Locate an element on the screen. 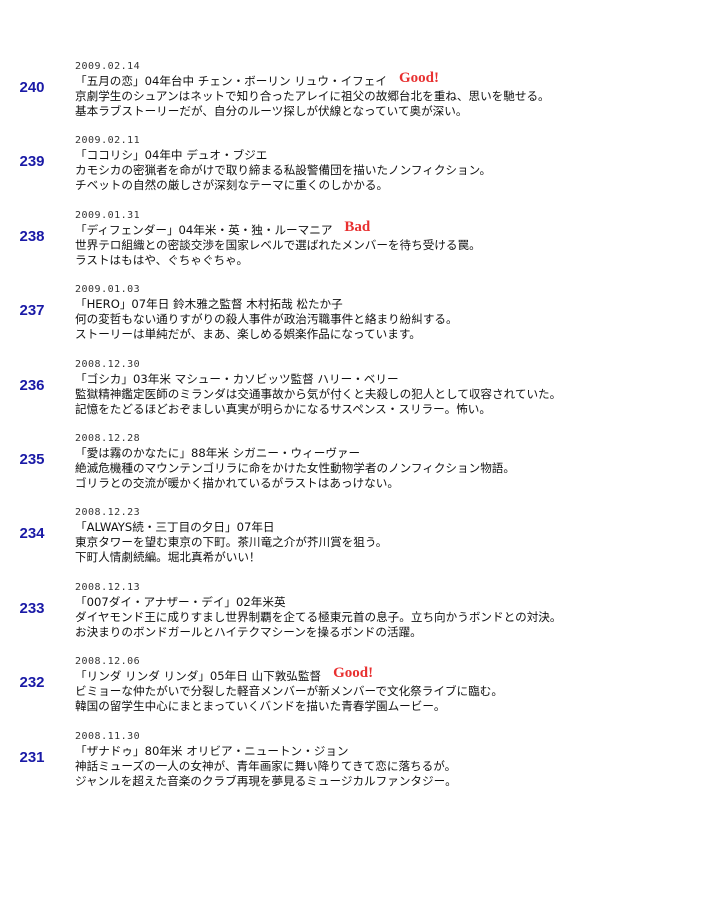 The width and height of the screenshot is (720, 900). title-line: 「HERO」07年日 鈴木雅之監督 木村拓哉 松たか子 is located at coordinates (266, 304).